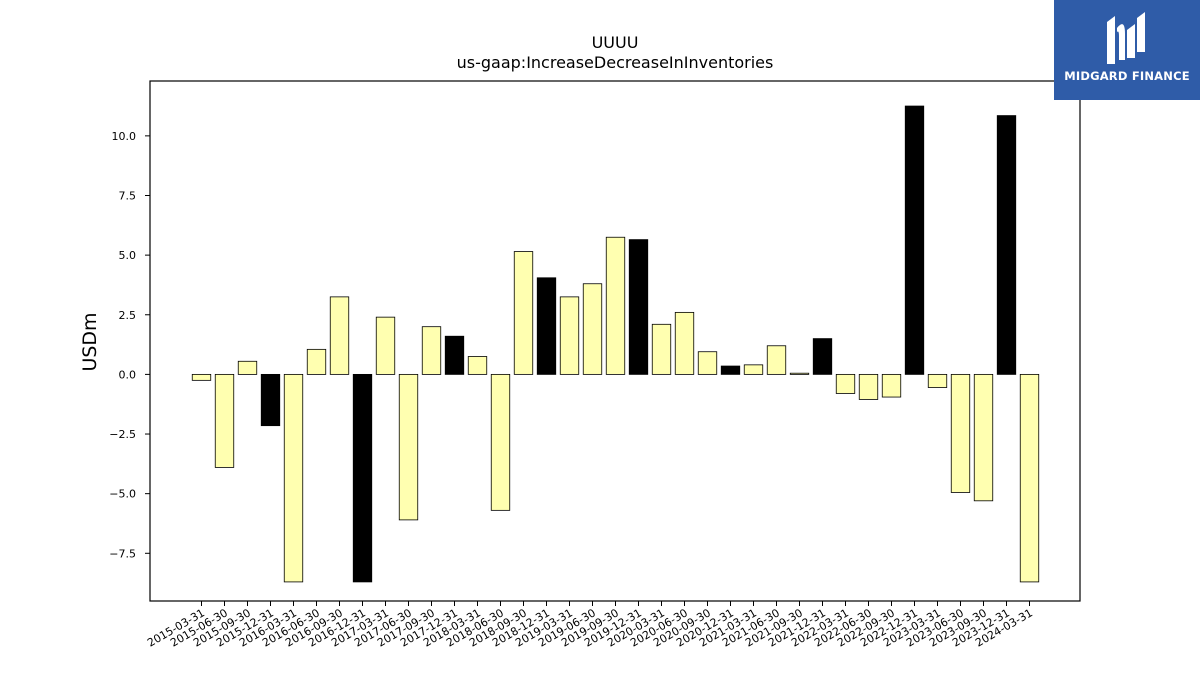  What do you see at coordinates (128, 195) in the screenshot?
I see `y-tick-label: 7.5` at bounding box center [128, 195].